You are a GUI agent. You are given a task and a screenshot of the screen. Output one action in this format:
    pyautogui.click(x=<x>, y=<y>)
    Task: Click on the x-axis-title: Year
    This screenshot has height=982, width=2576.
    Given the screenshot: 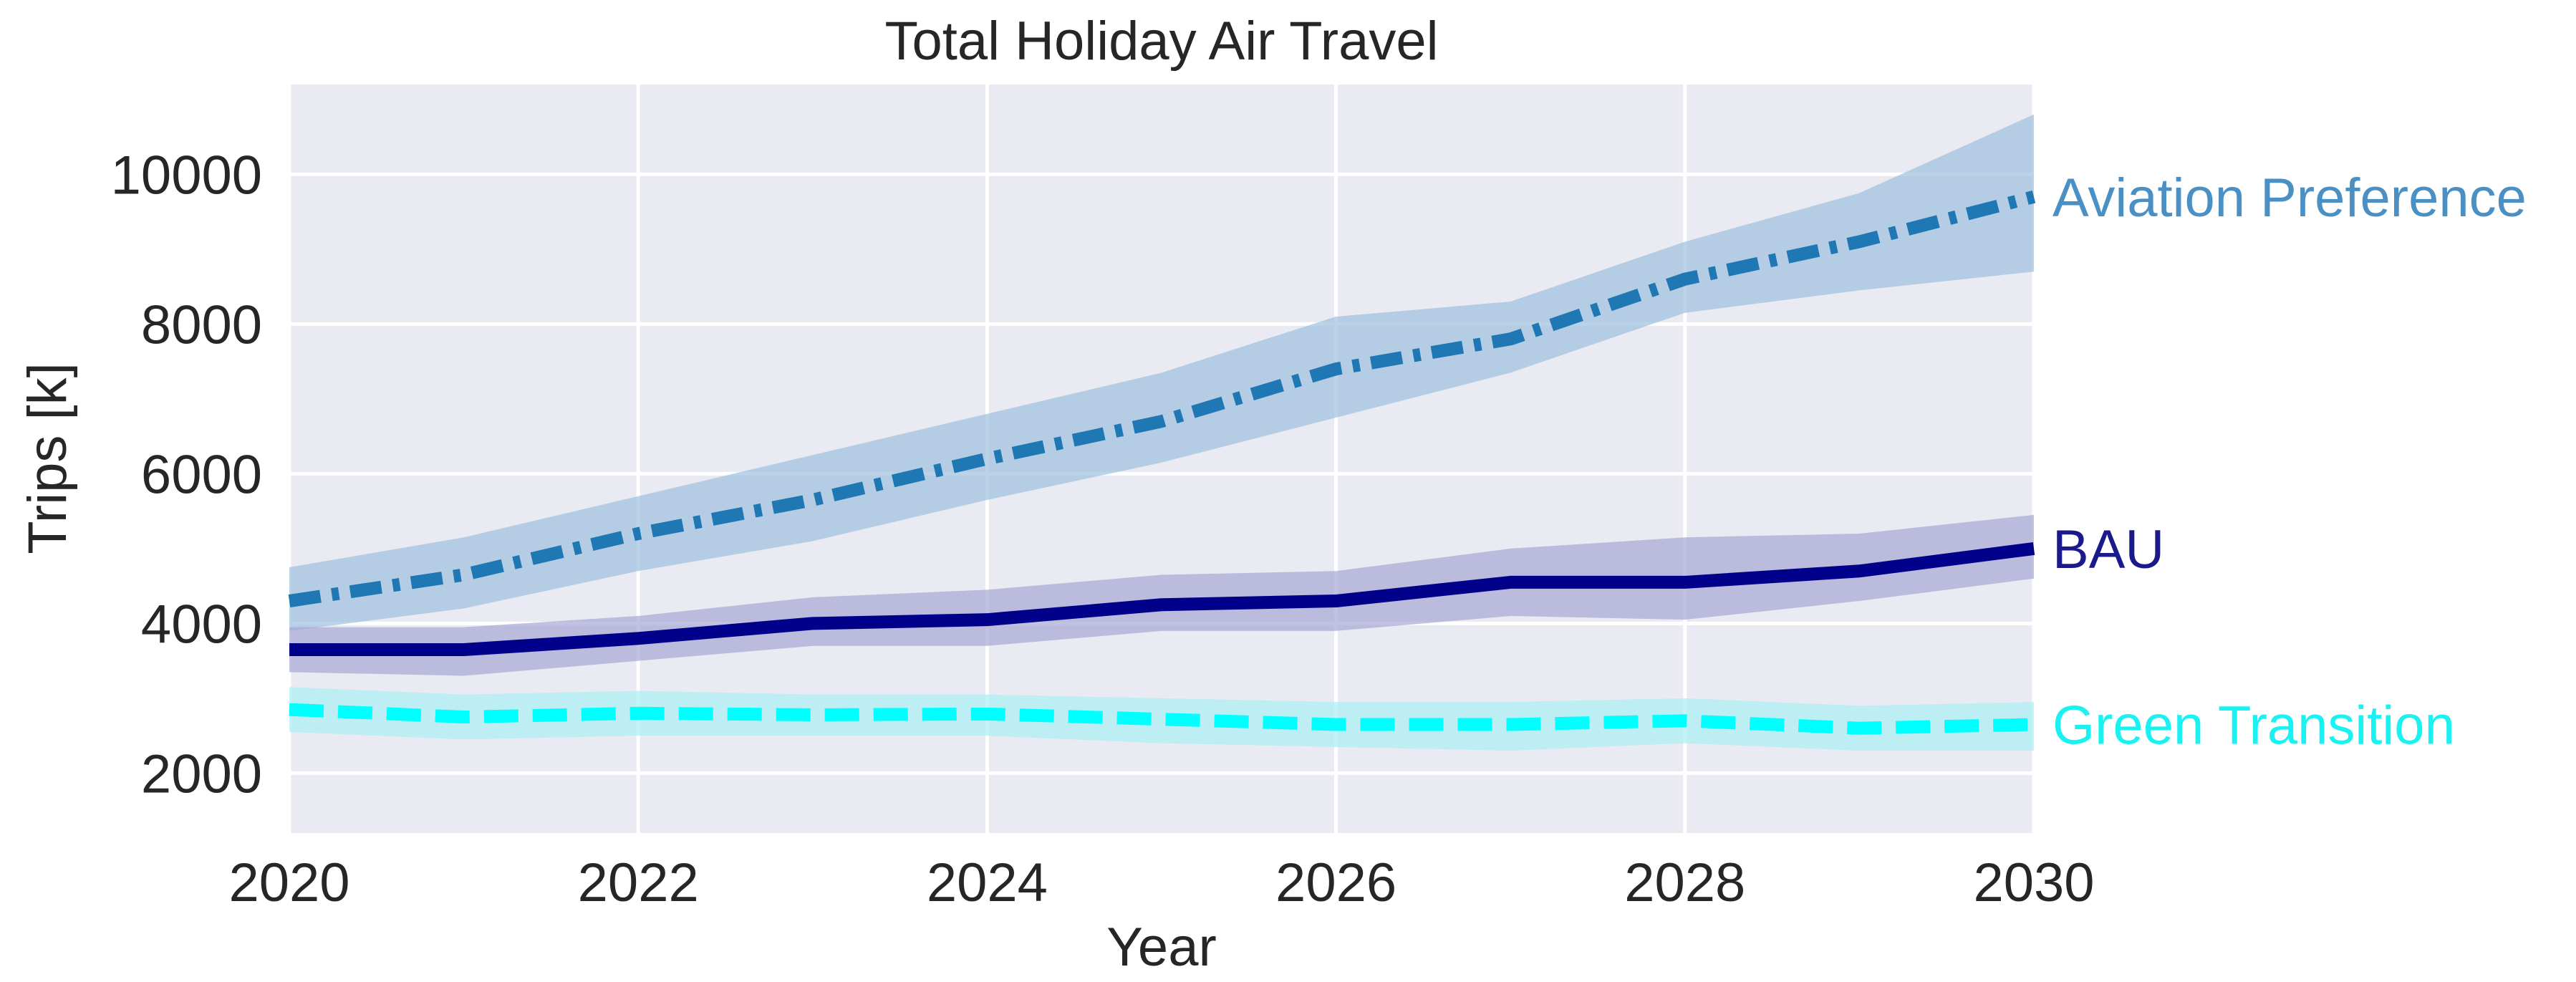 What is the action you would take?
    pyautogui.click(x=1161, y=948)
    